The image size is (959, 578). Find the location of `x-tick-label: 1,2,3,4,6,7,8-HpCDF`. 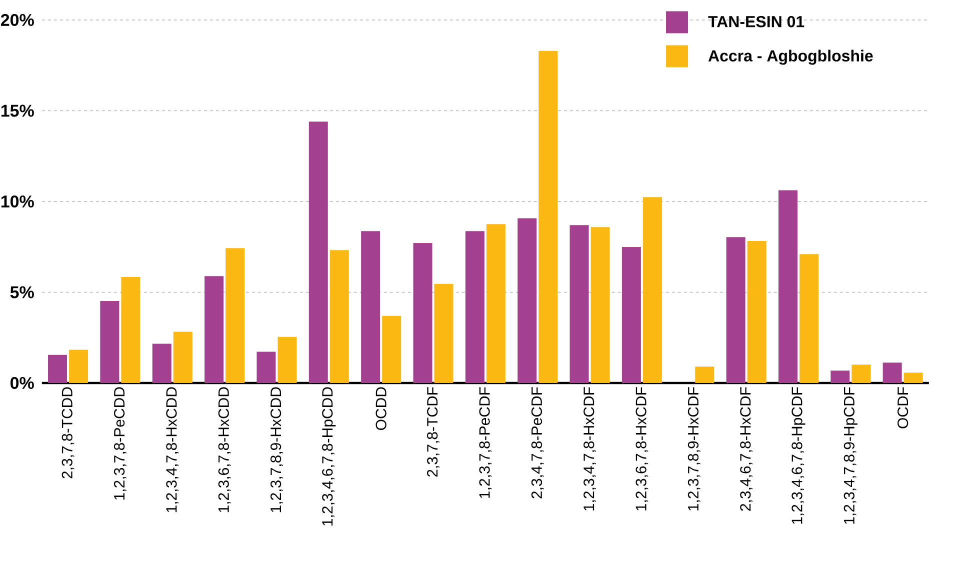

x-tick-label: 1,2,3,4,6,7,8-HpCDF is located at coordinates (799, 455).